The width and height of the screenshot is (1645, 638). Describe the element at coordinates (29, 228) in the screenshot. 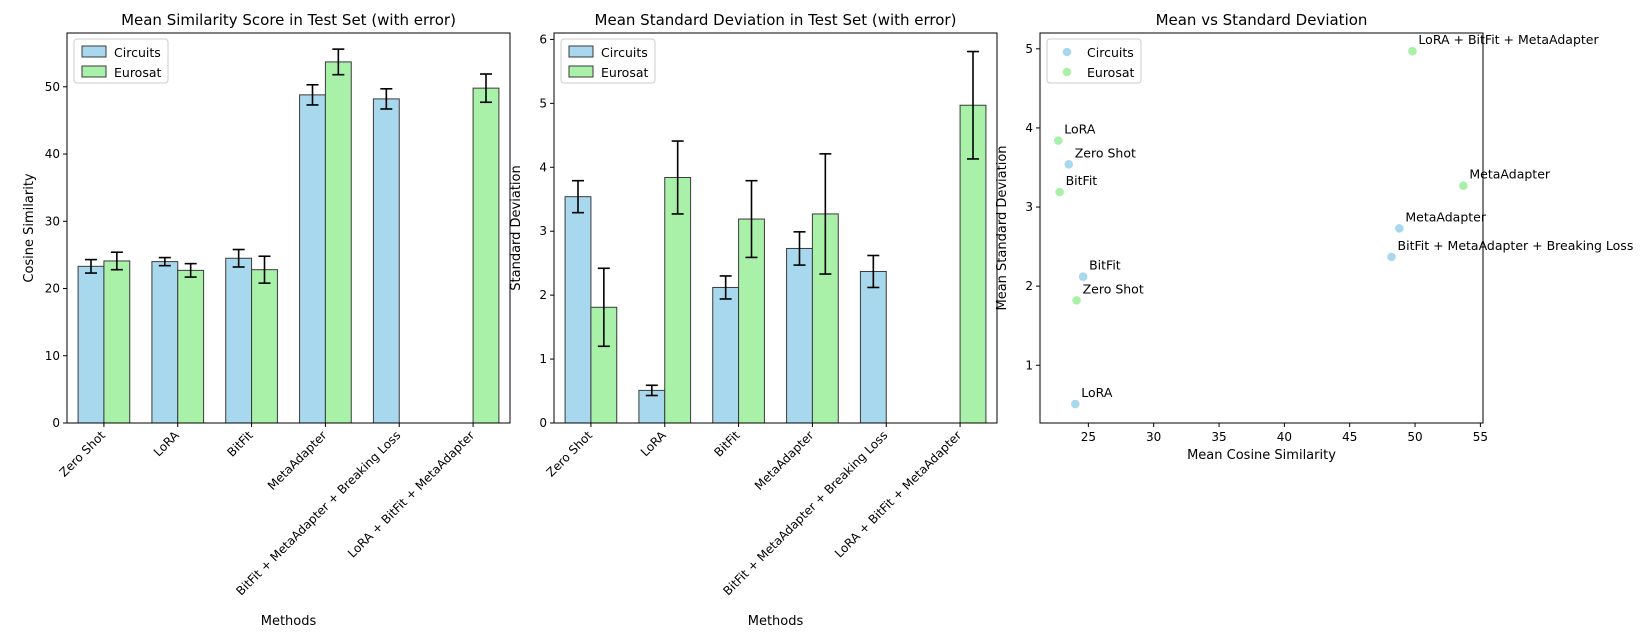

I see `y-axis-label: Cosine Similarity` at that location.